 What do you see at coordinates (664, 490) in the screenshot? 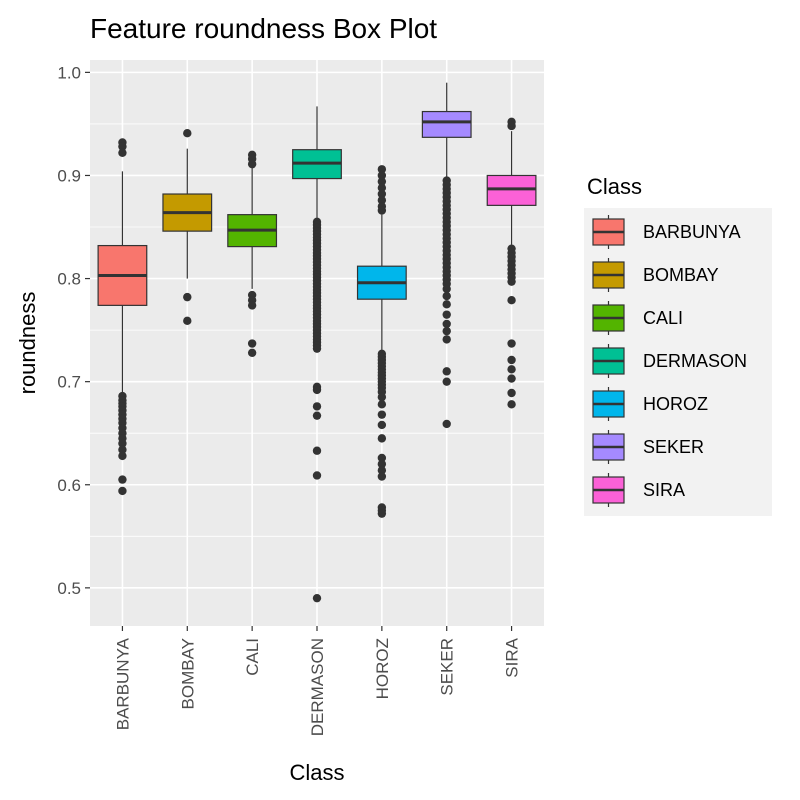
I see `legend-label: SIRA` at bounding box center [664, 490].